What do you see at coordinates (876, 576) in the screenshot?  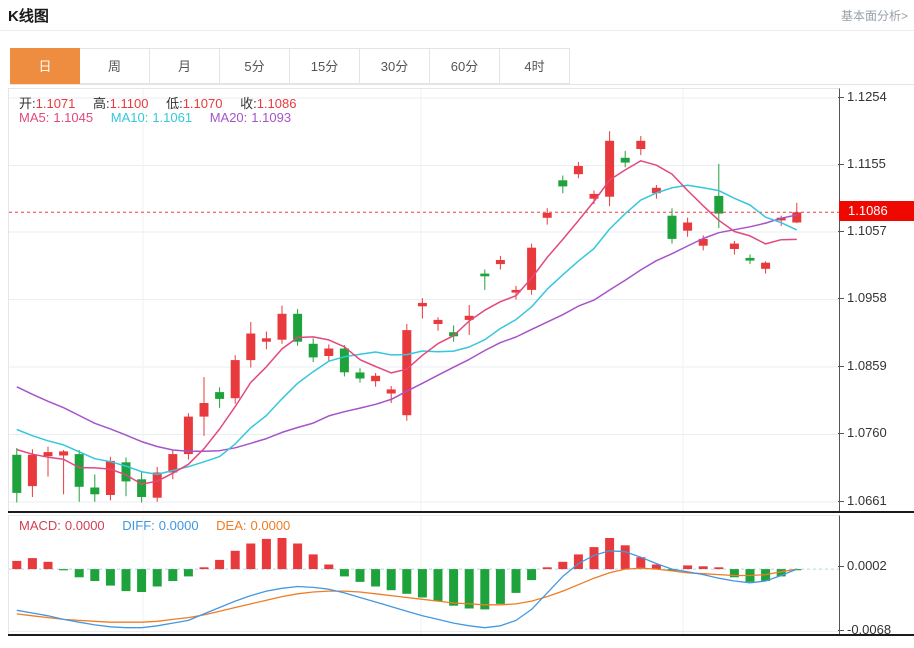 I see `macd-axis: 0.0002 -0.0068` at bounding box center [876, 576].